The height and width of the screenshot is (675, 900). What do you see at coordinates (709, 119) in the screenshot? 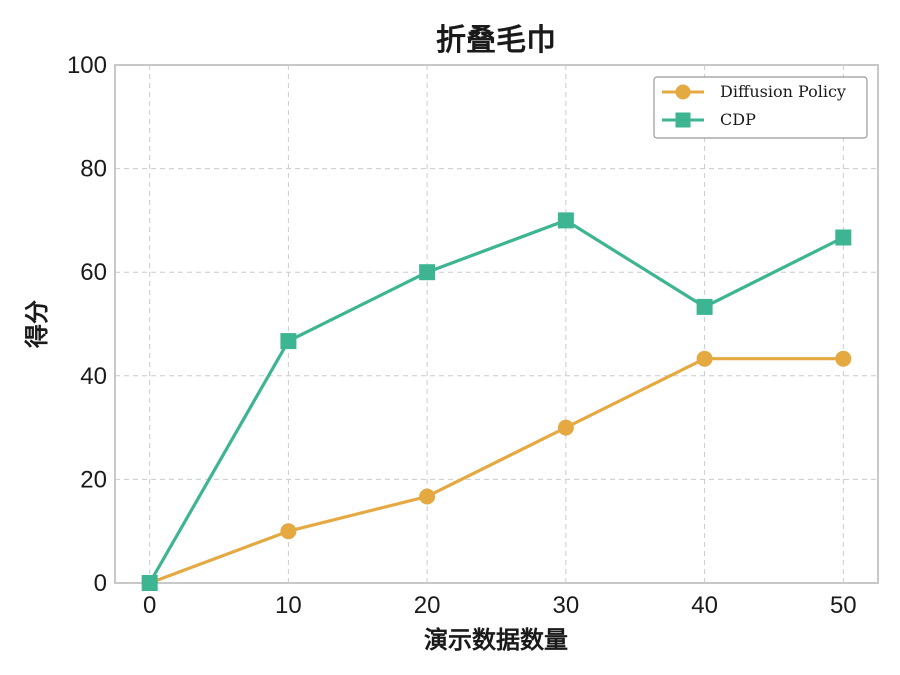
I see `legend-item: CDP` at bounding box center [709, 119].